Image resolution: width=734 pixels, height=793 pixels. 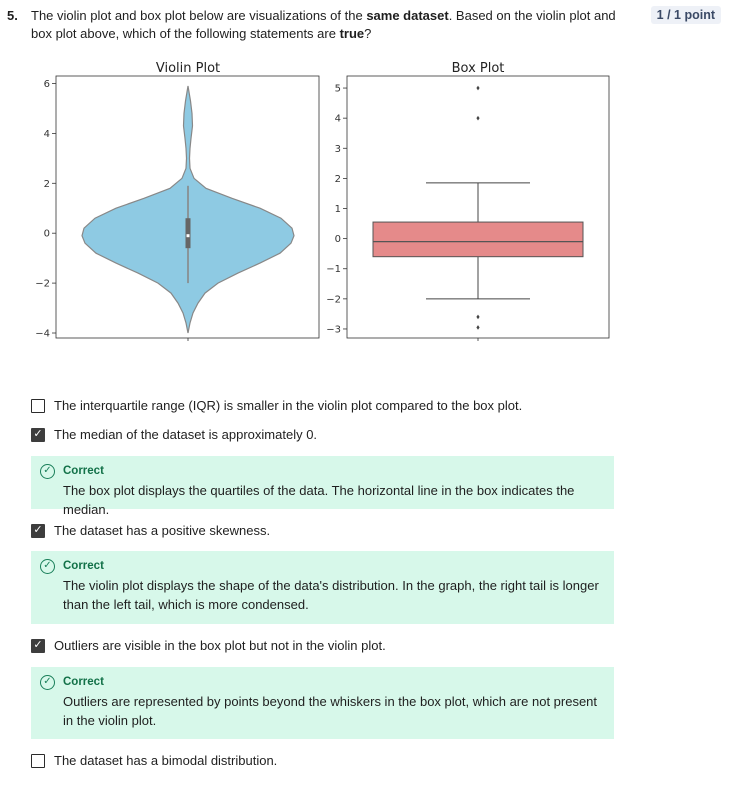 What do you see at coordinates (407, 15) in the screenshot?
I see `question-bold-same-dataset: same dataset` at bounding box center [407, 15].